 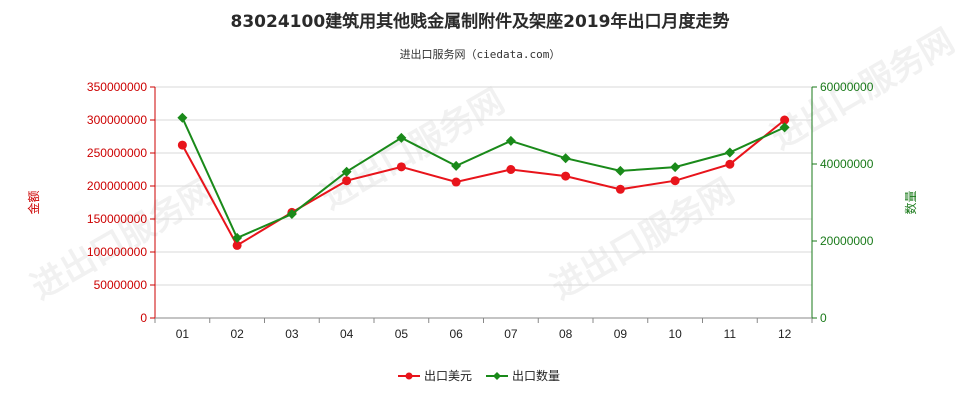 What do you see at coordinates (117, 219) in the screenshot?
I see `y-left-tick-label: 150000000` at bounding box center [117, 219].